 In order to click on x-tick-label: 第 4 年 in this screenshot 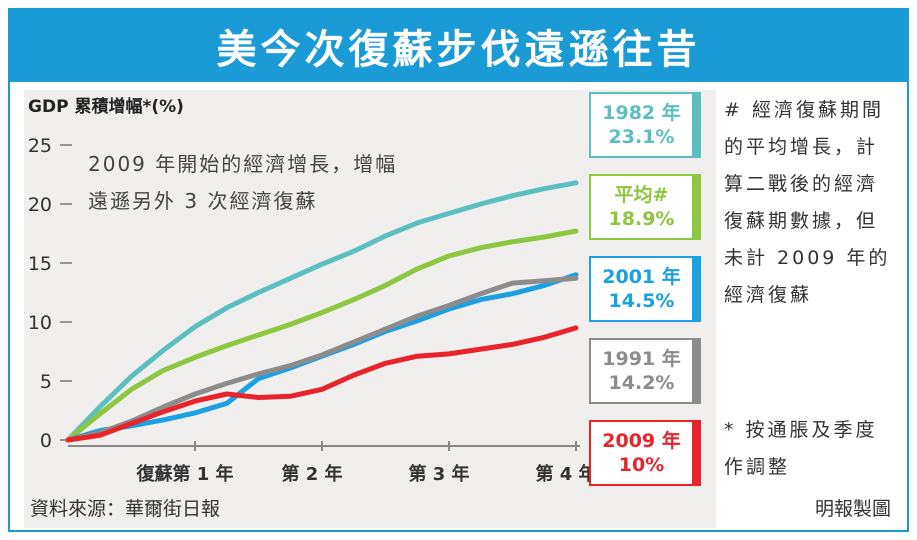, I will do `click(565, 474)`.